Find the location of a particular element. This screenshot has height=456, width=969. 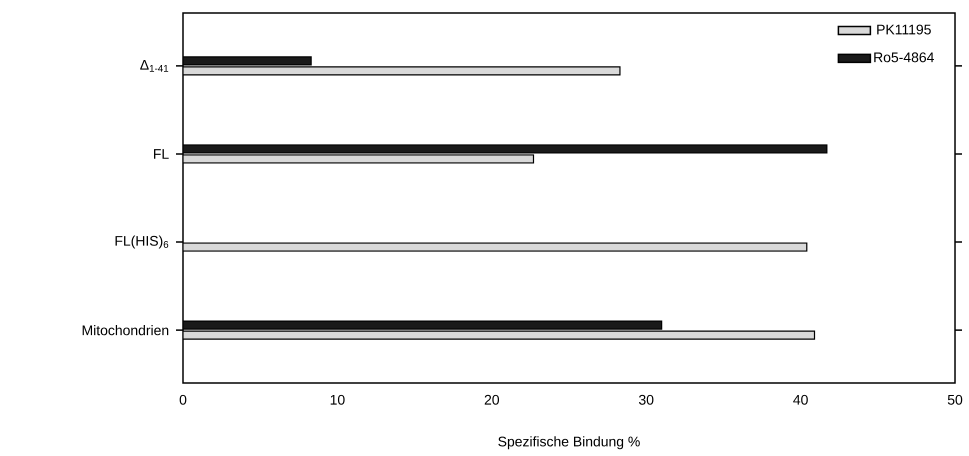

x-tick-label: 0 is located at coordinates (183, 399).